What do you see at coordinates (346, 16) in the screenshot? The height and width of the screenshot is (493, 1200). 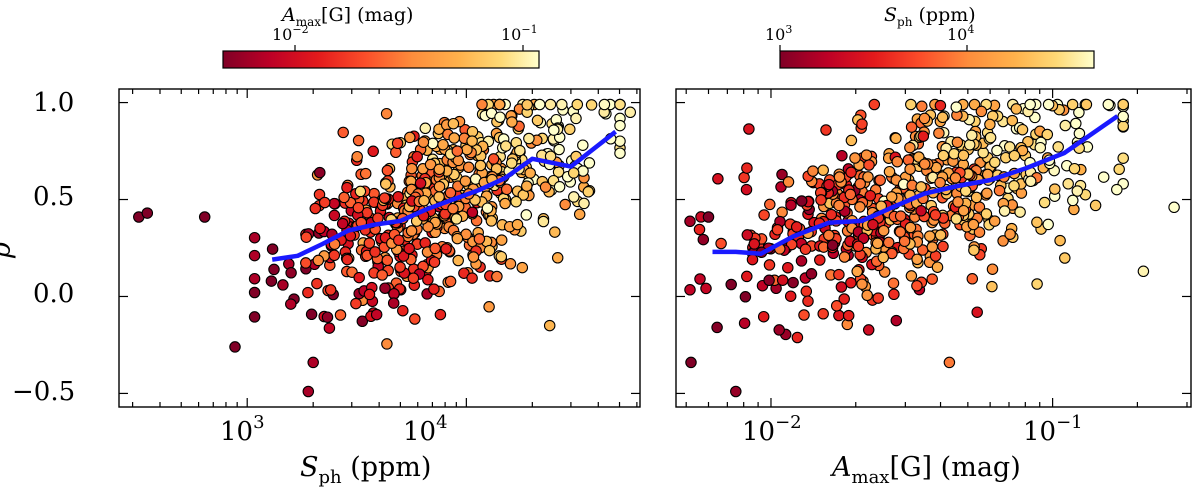 I see `left-colorbar-label: Amax[G] (mag)` at bounding box center [346, 16].